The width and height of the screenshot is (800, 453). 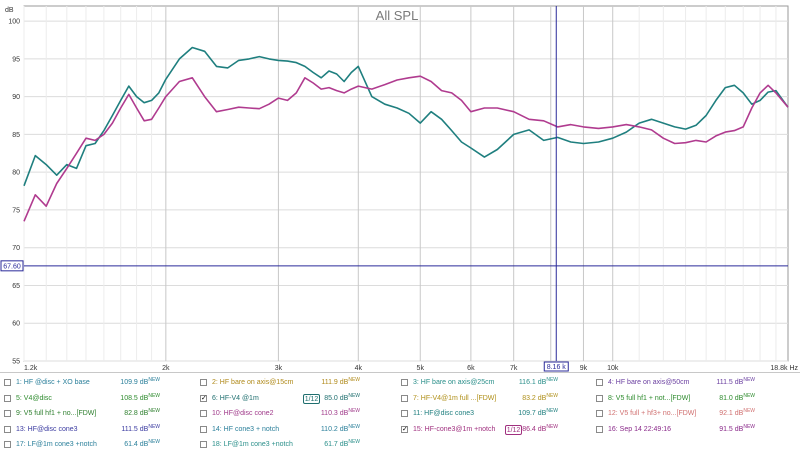 I want to click on trace-level: 61.7 dBNEW, so click(x=342, y=443).